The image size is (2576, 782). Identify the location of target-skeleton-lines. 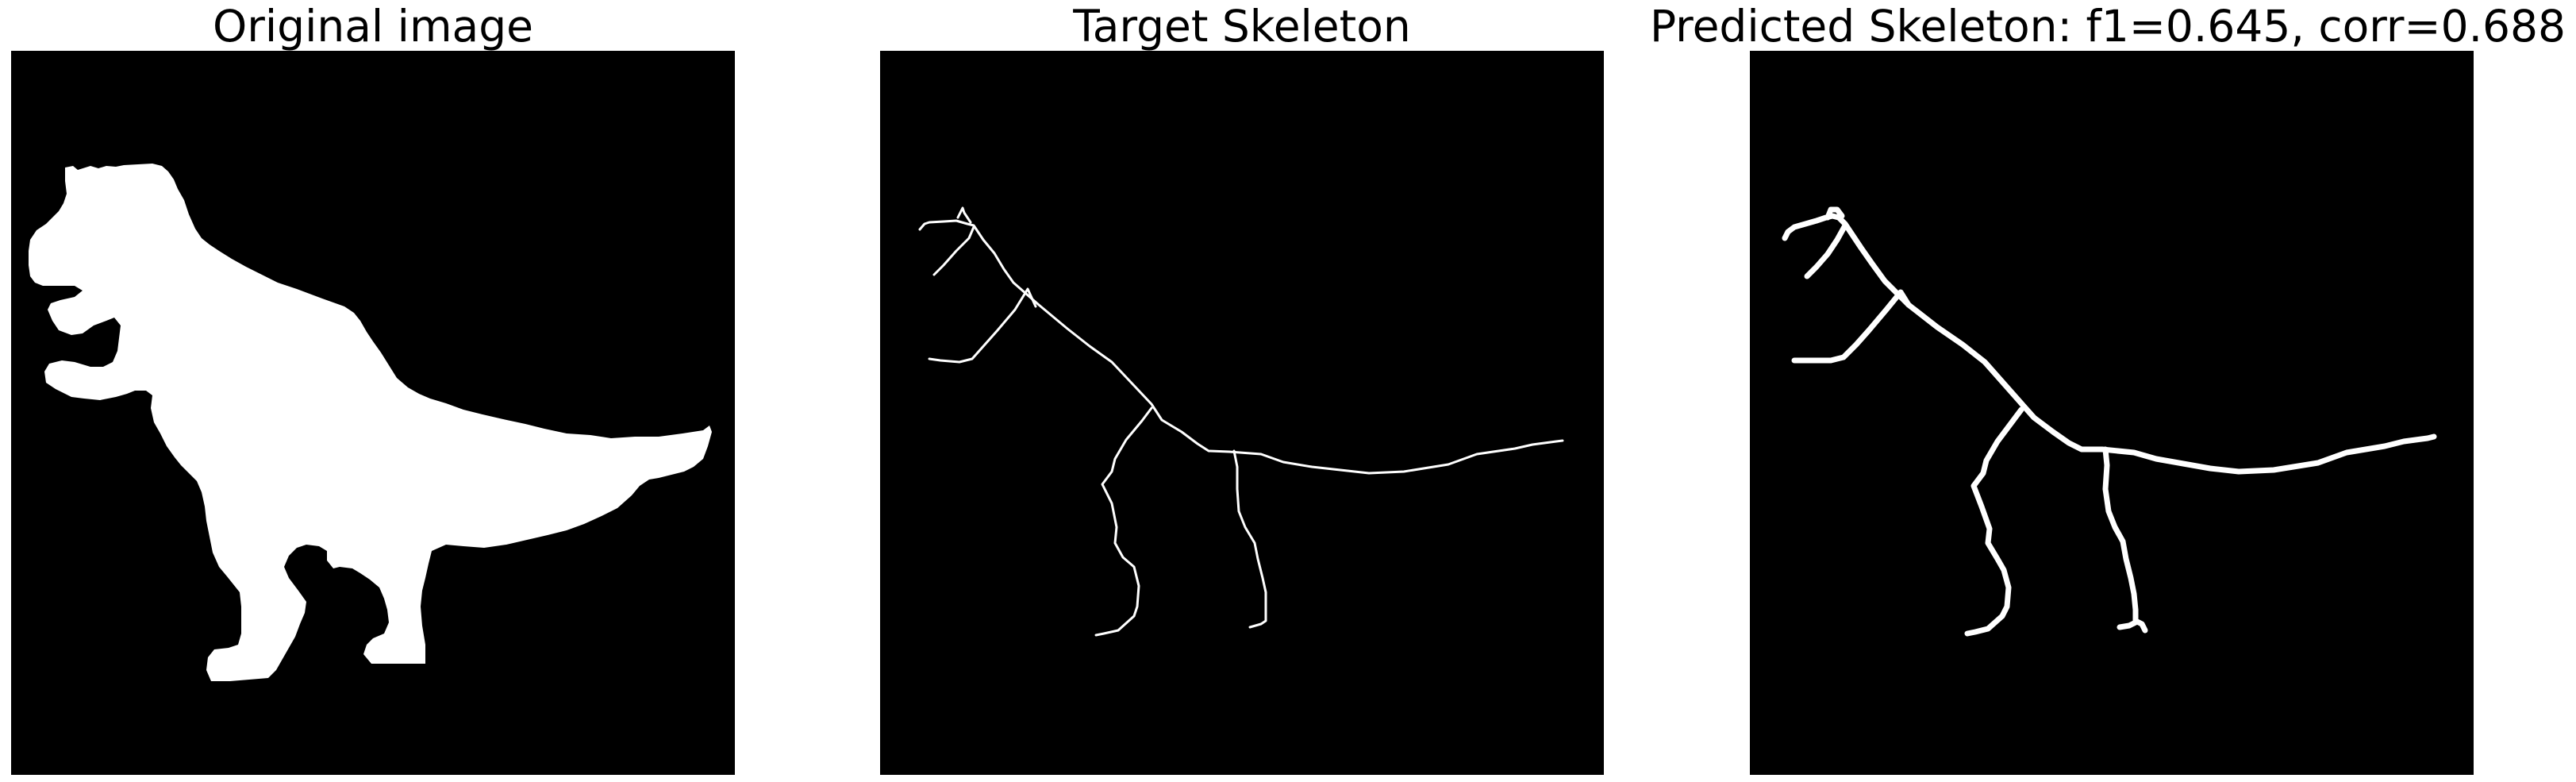
(1241, 421).